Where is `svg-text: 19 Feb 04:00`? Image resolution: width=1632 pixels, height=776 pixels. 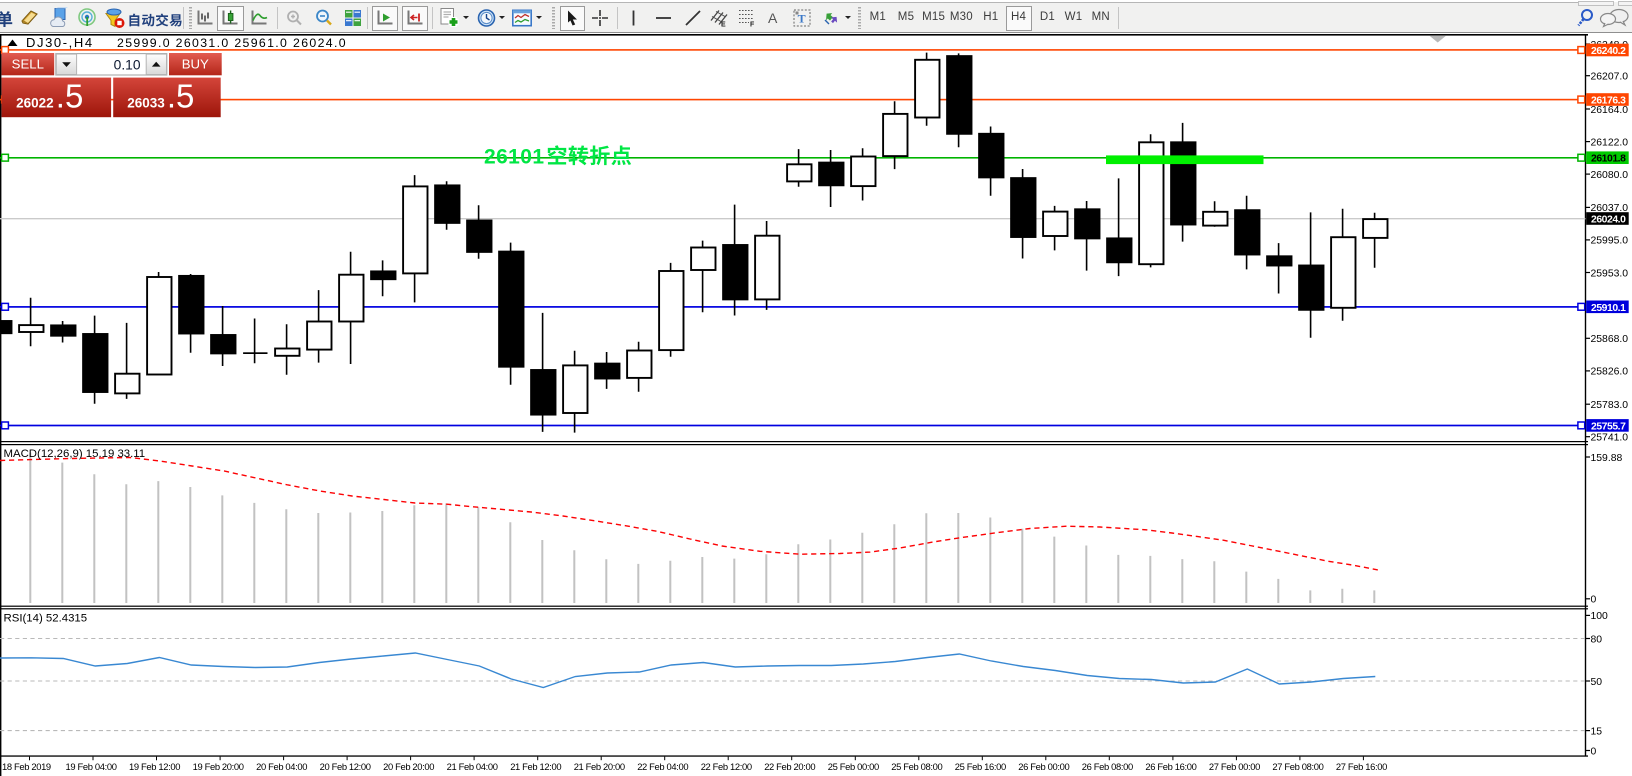
svg-text: 19 Feb 04:00 is located at coordinates (91, 766).